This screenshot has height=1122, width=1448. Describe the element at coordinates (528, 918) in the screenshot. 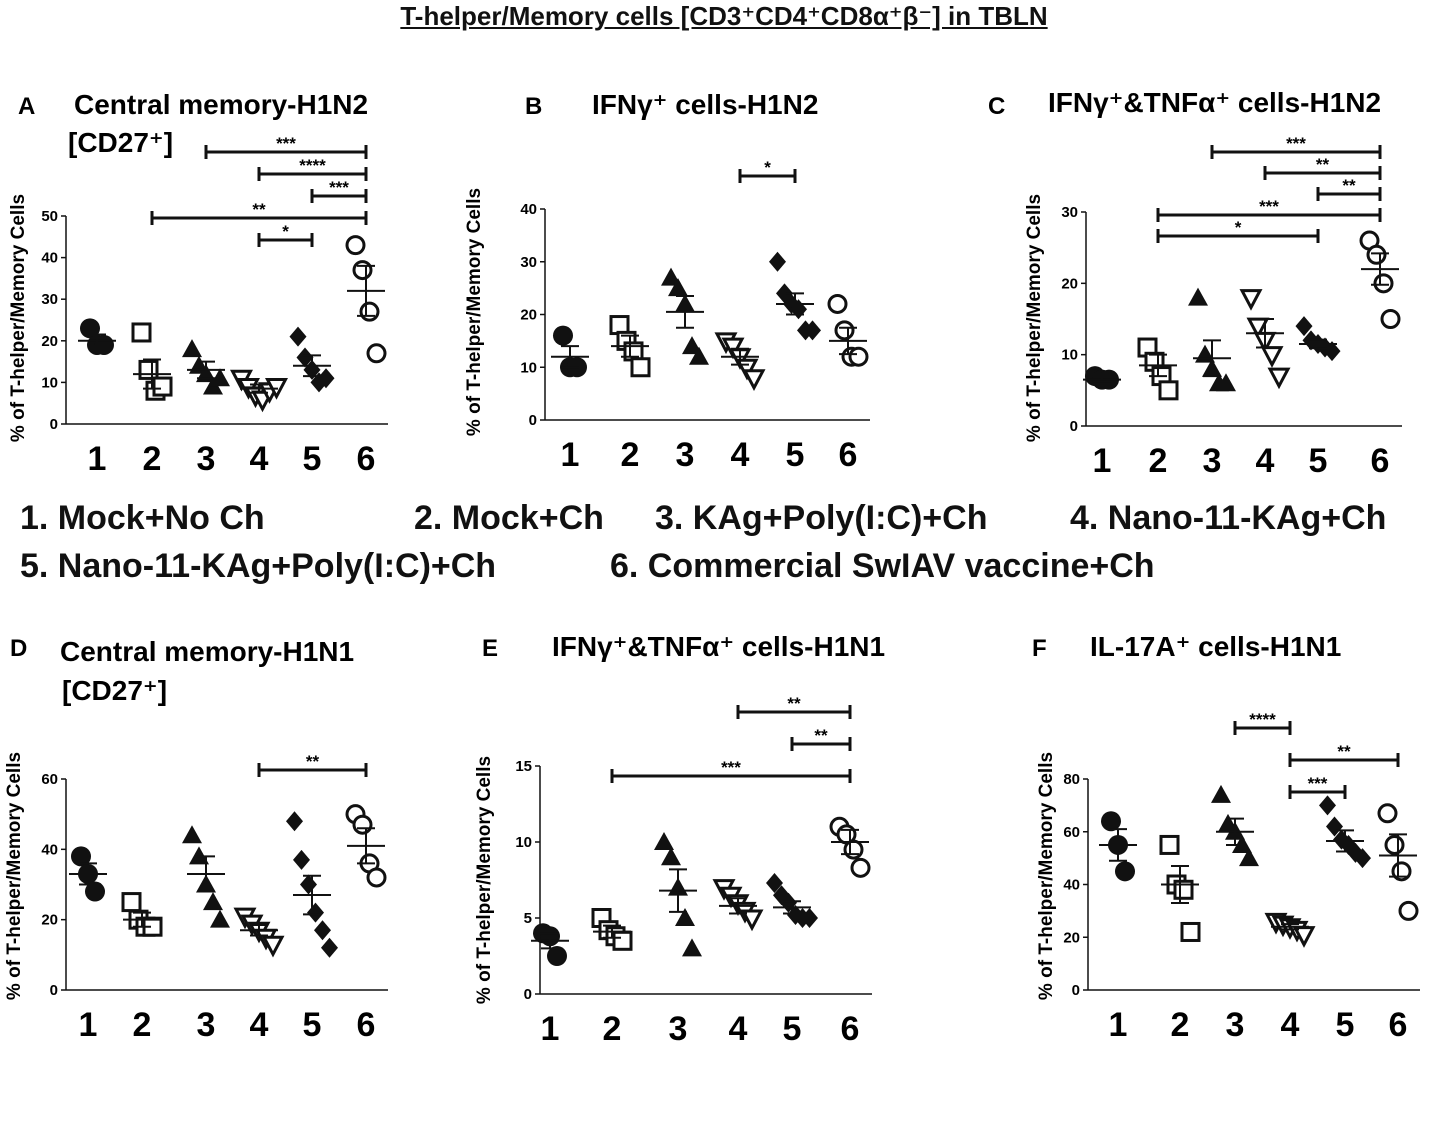

I see `y-tick-label: 5` at that location.